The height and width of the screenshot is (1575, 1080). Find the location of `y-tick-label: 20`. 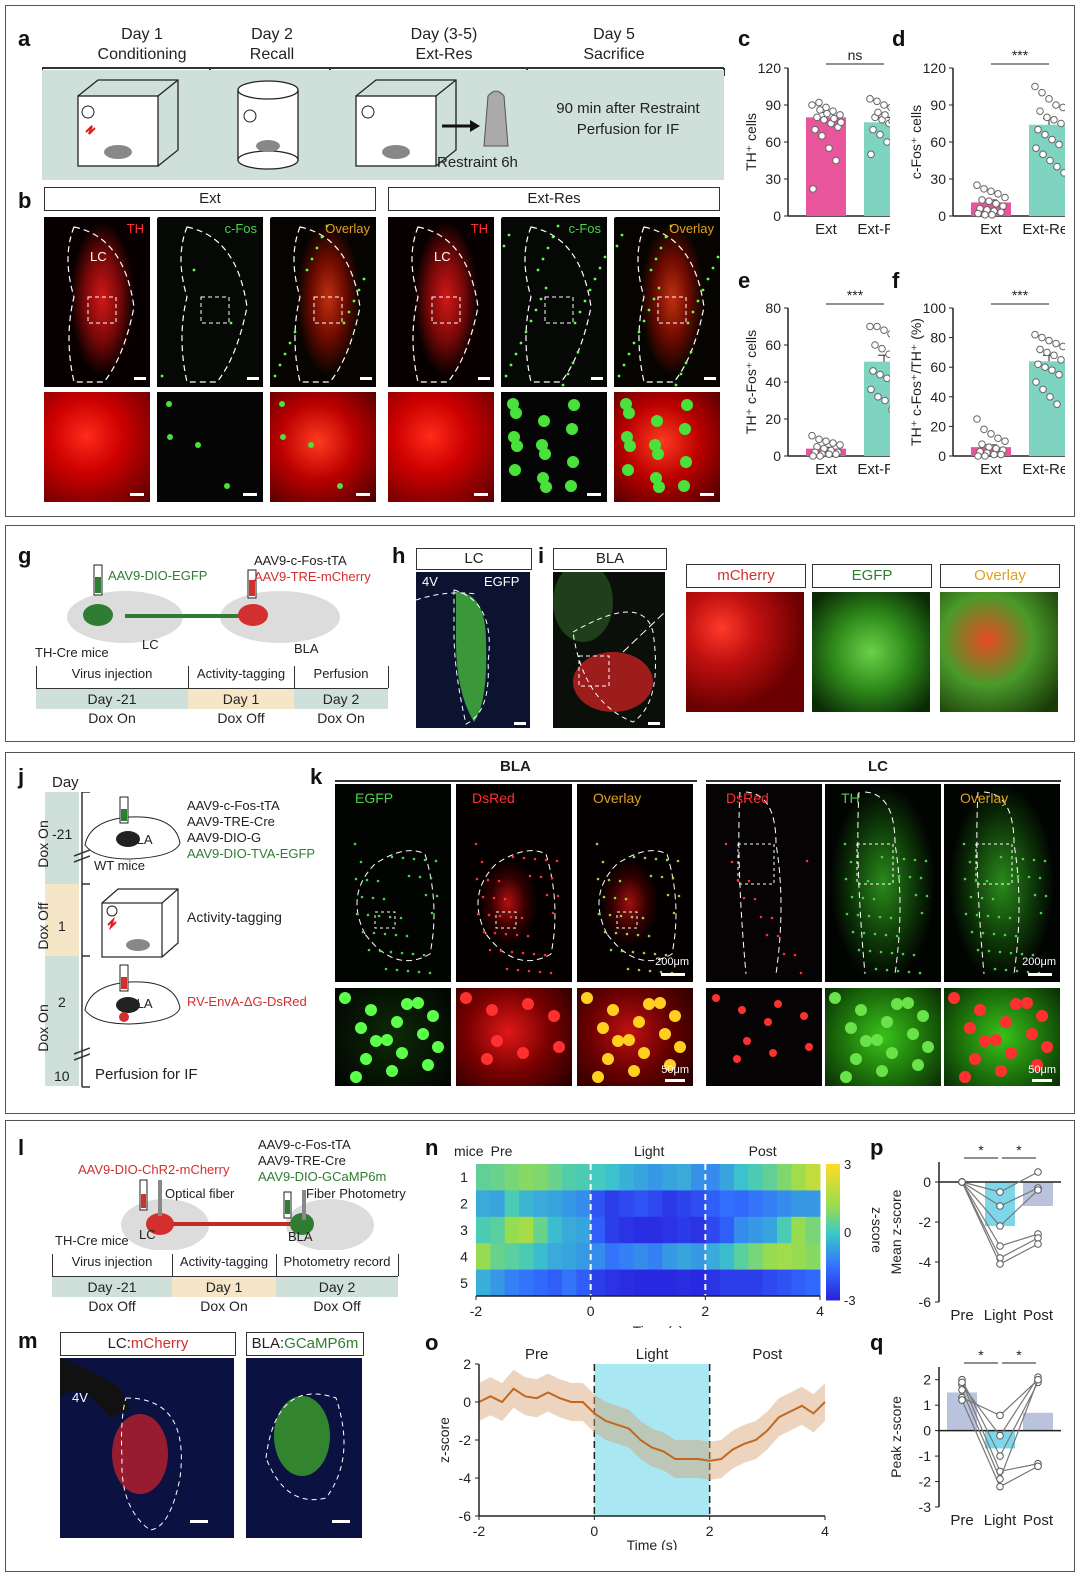

y-tick-label: 20 is located at coordinates (938, 426).